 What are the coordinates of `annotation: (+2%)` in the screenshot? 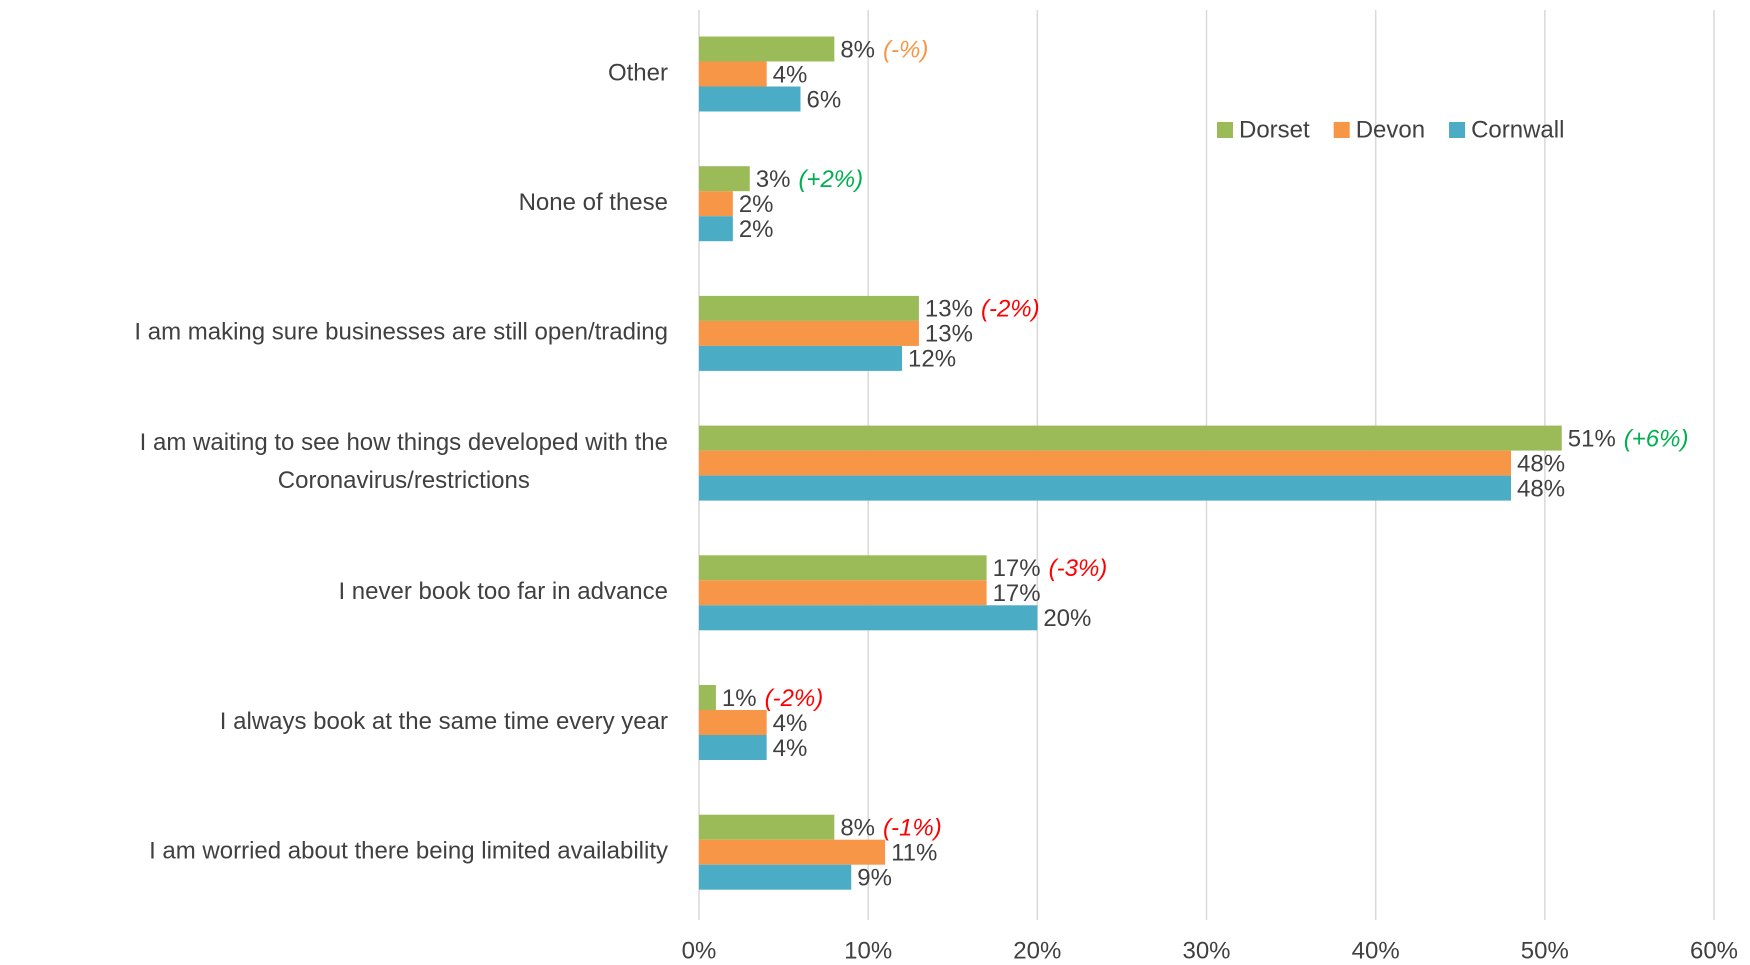 It's located at (830, 179).